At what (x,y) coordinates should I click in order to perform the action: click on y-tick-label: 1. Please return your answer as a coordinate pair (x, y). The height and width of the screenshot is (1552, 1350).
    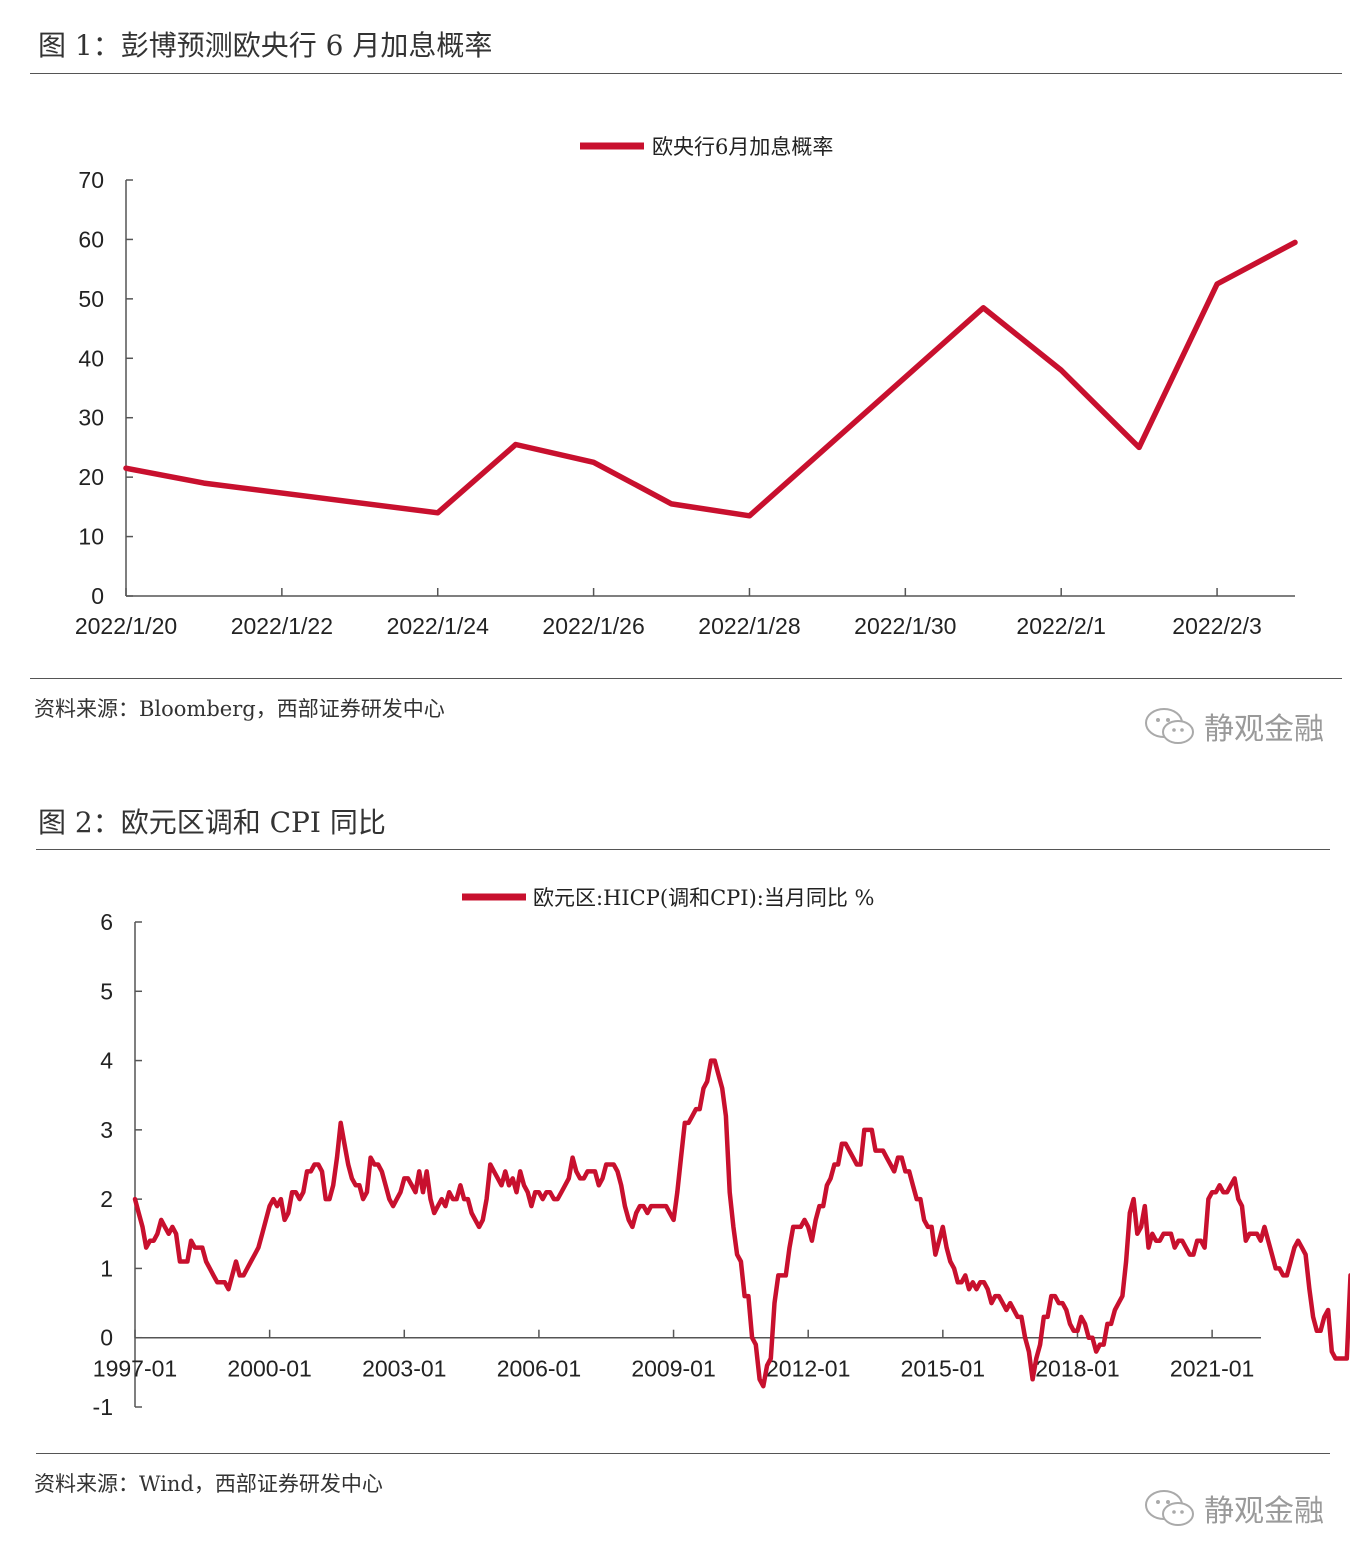
    Looking at the image, I should click on (106, 1268).